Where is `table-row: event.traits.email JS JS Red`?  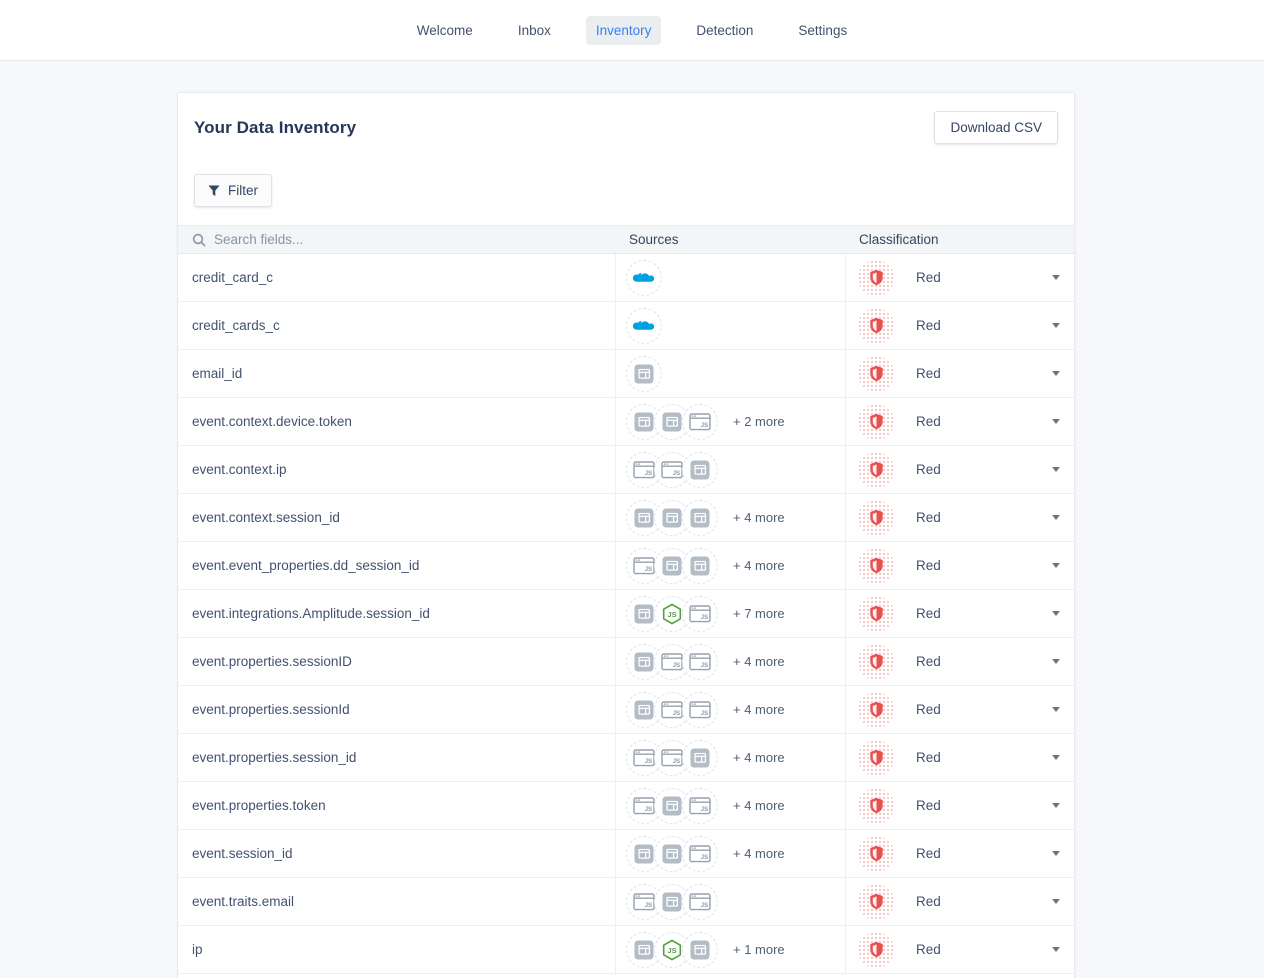 table-row: event.traits.email JS JS Red is located at coordinates (626, 902).